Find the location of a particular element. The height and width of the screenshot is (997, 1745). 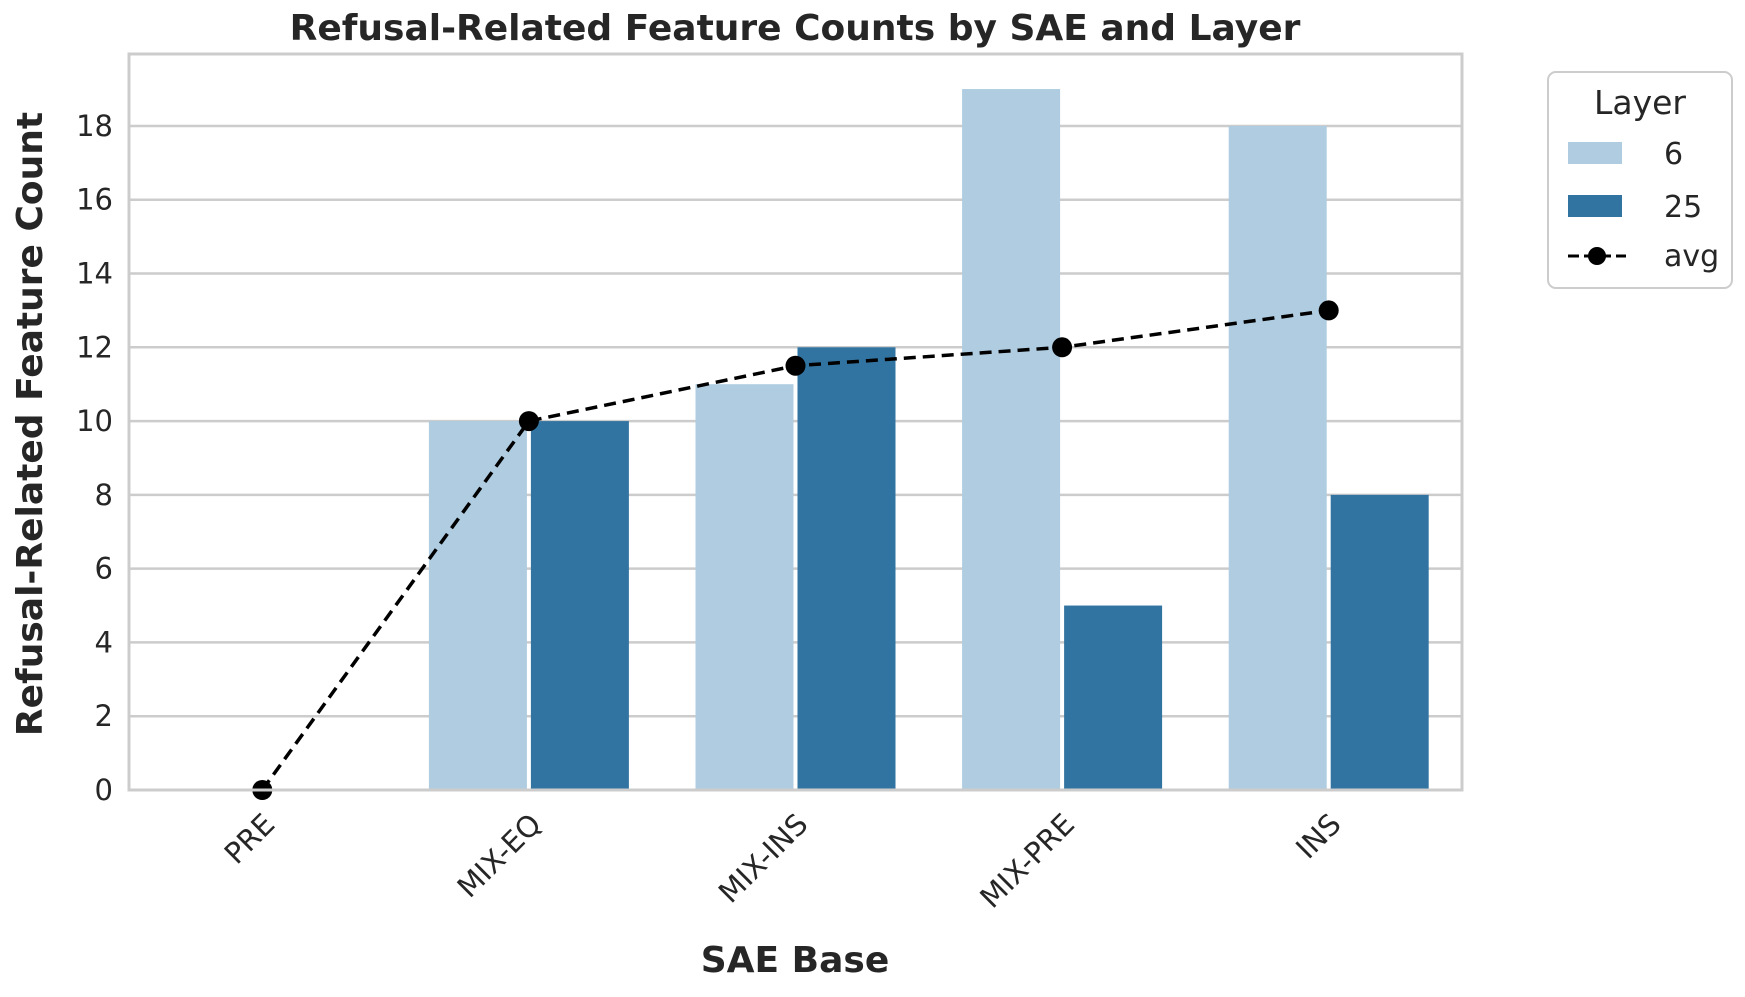

y-tick-label: 10 is located at coordinates (94, 421).